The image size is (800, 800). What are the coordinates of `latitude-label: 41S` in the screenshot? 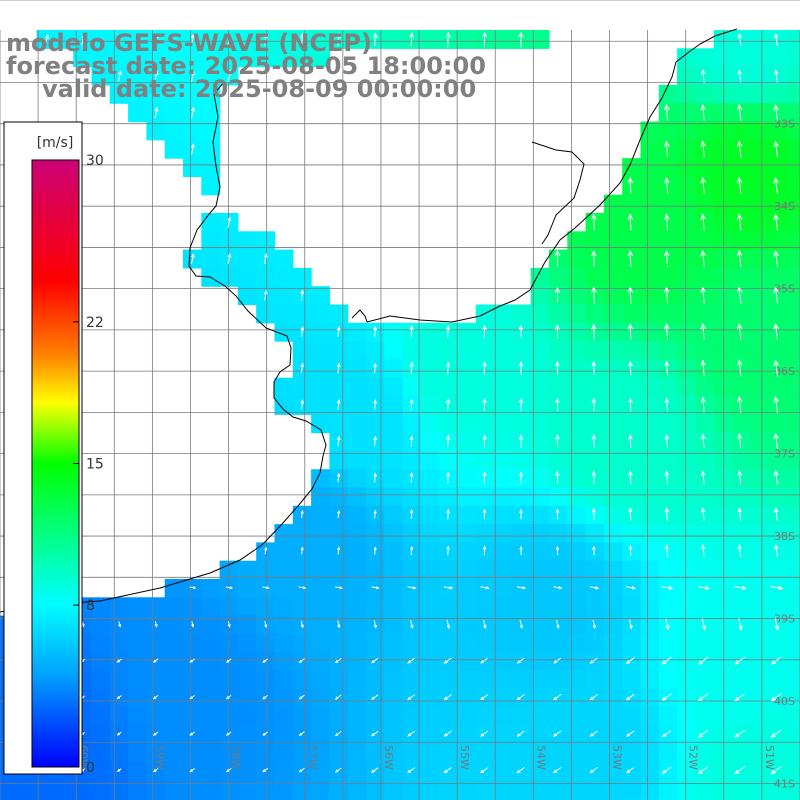 It's located at (784, 784).